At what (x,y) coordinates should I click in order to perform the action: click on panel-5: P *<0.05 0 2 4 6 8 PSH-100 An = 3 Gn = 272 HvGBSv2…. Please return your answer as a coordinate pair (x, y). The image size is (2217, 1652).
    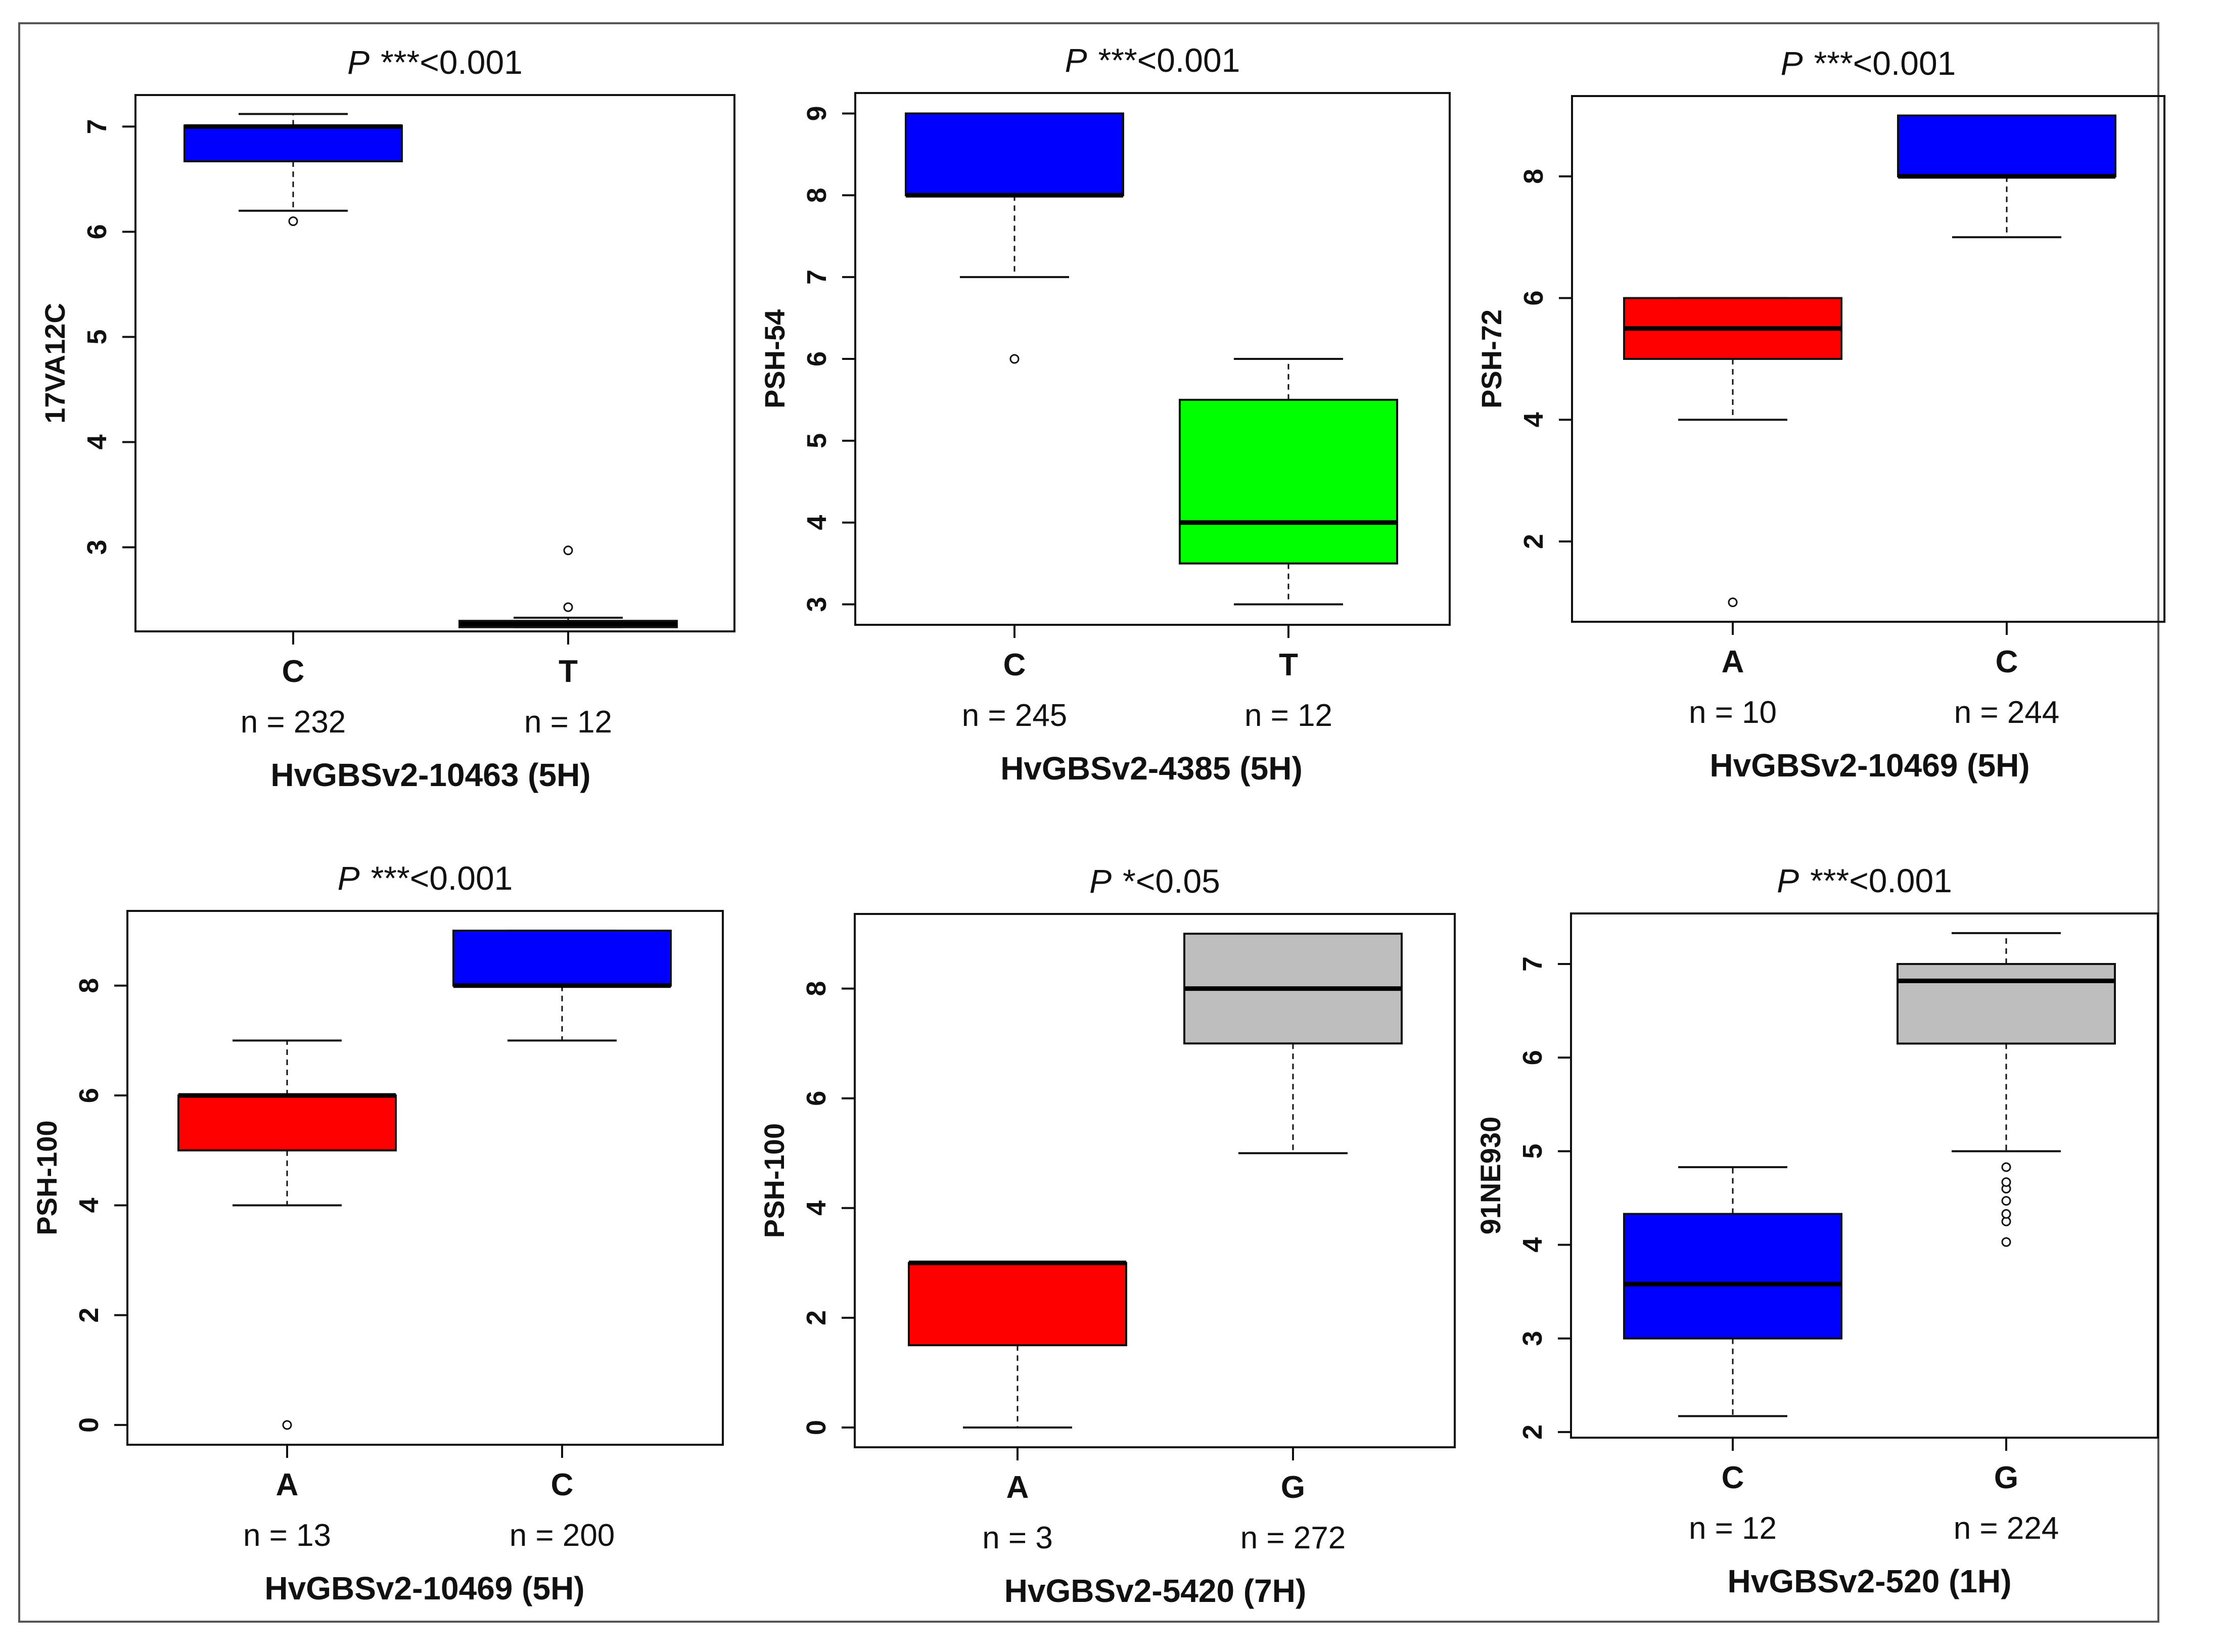
    Looking at the image, I should click on (1107, 1236).